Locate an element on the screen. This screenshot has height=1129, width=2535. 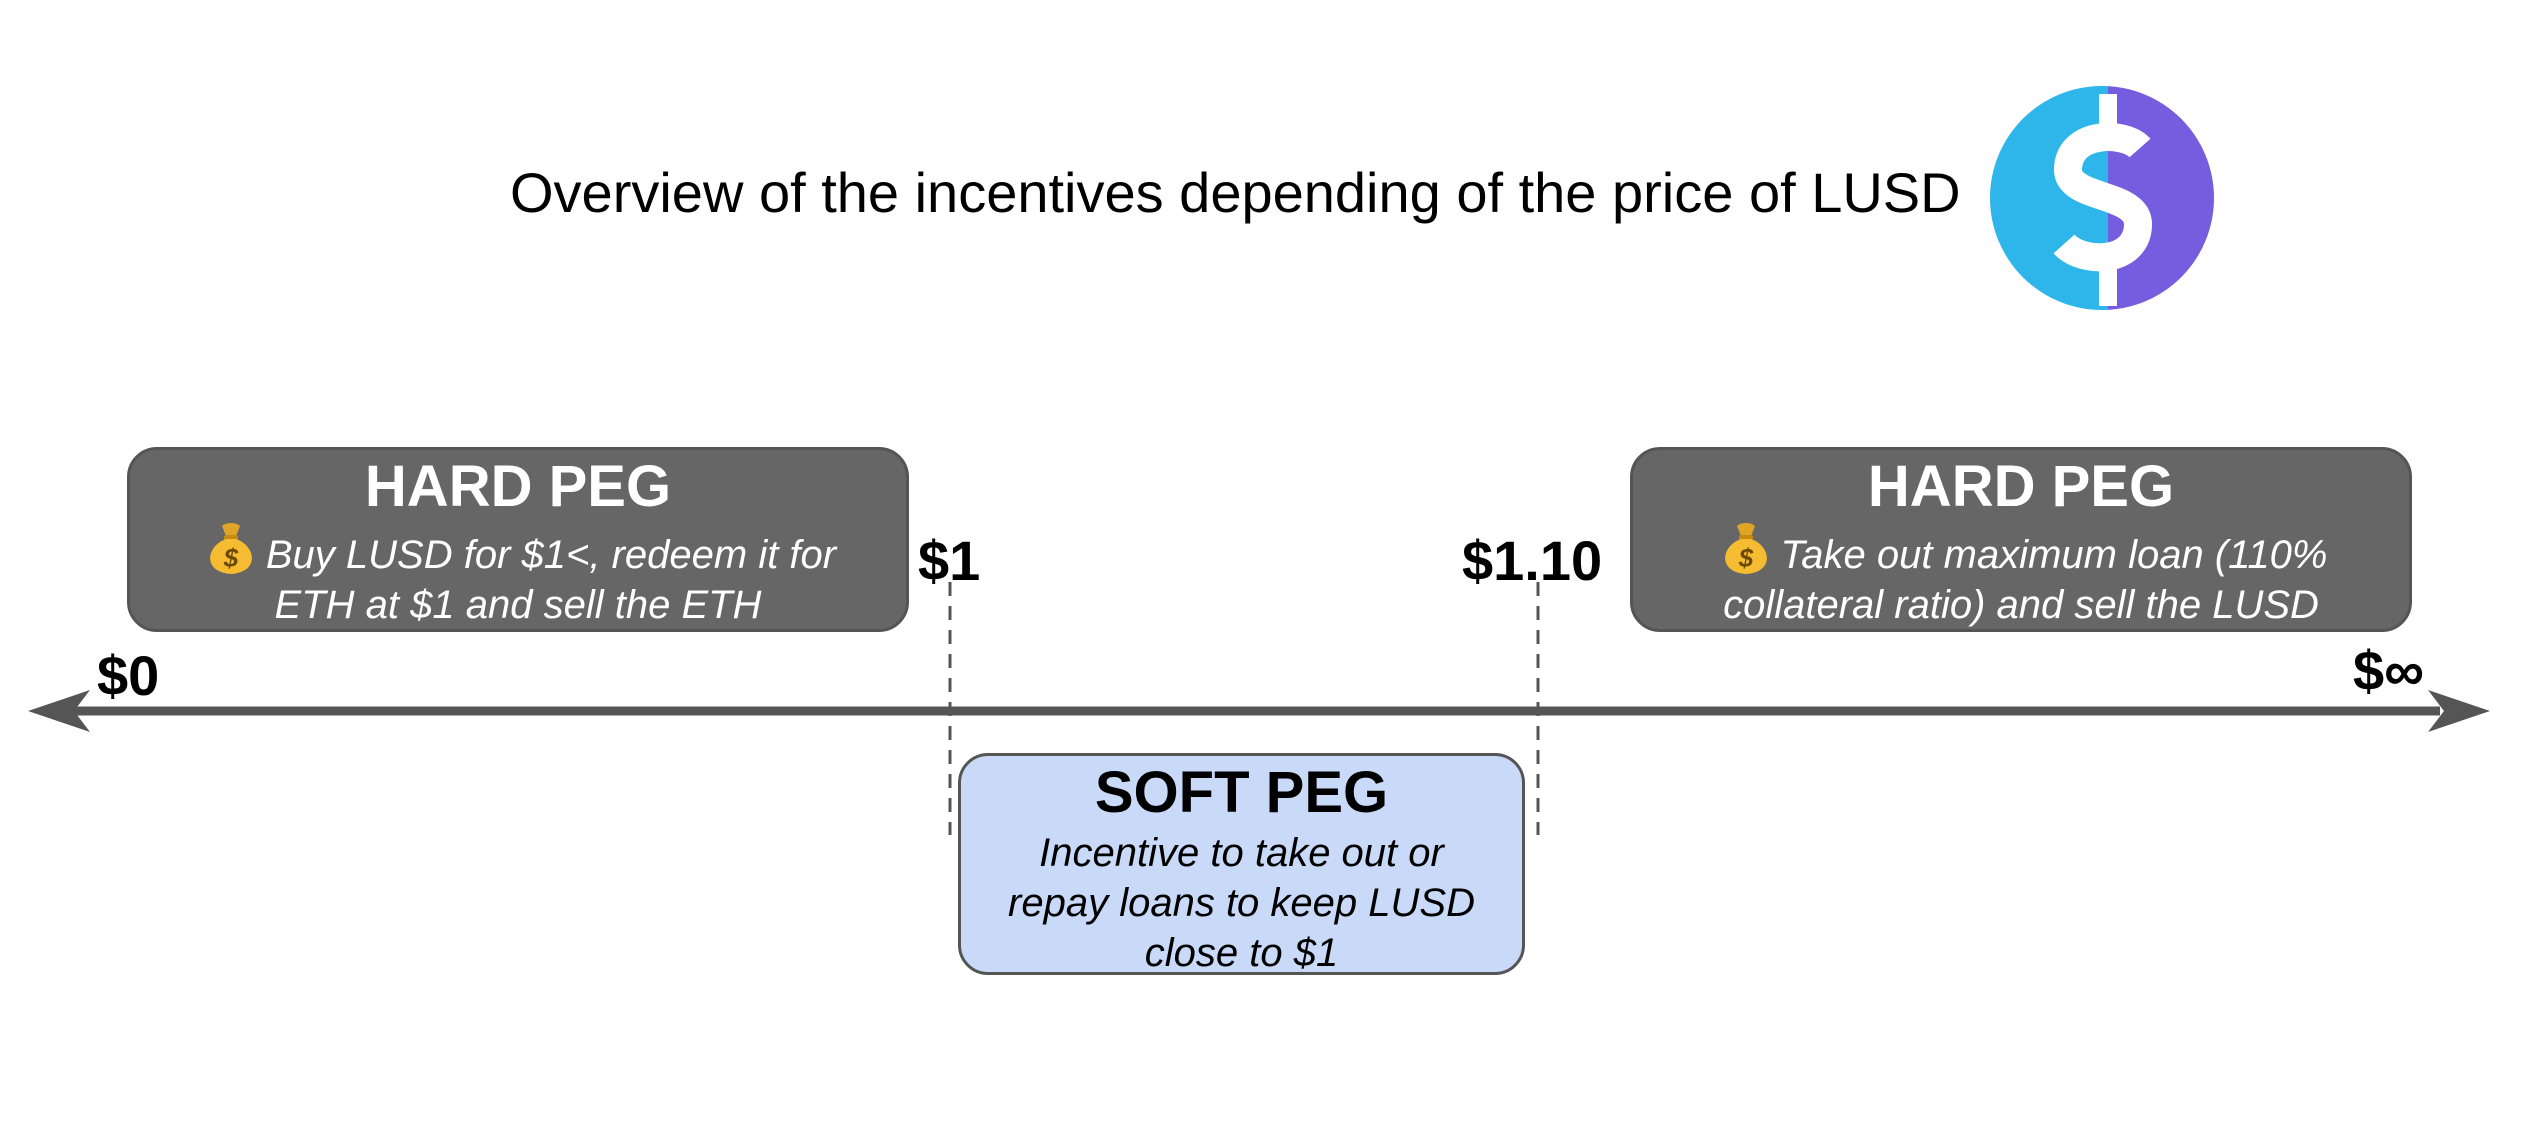
axis-left-arrowhead is located at coordinates (59, 711).